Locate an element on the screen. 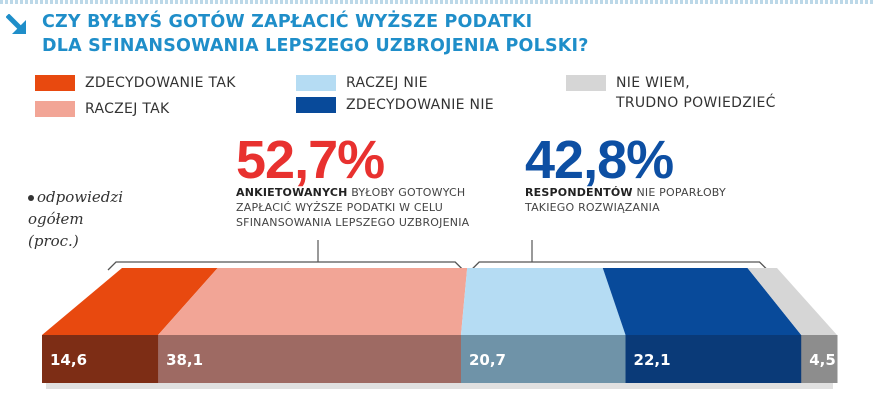 The image size is (873, 406). legend-label: ZDECYDOWANIE TAK is located at coordinates (160, 83).